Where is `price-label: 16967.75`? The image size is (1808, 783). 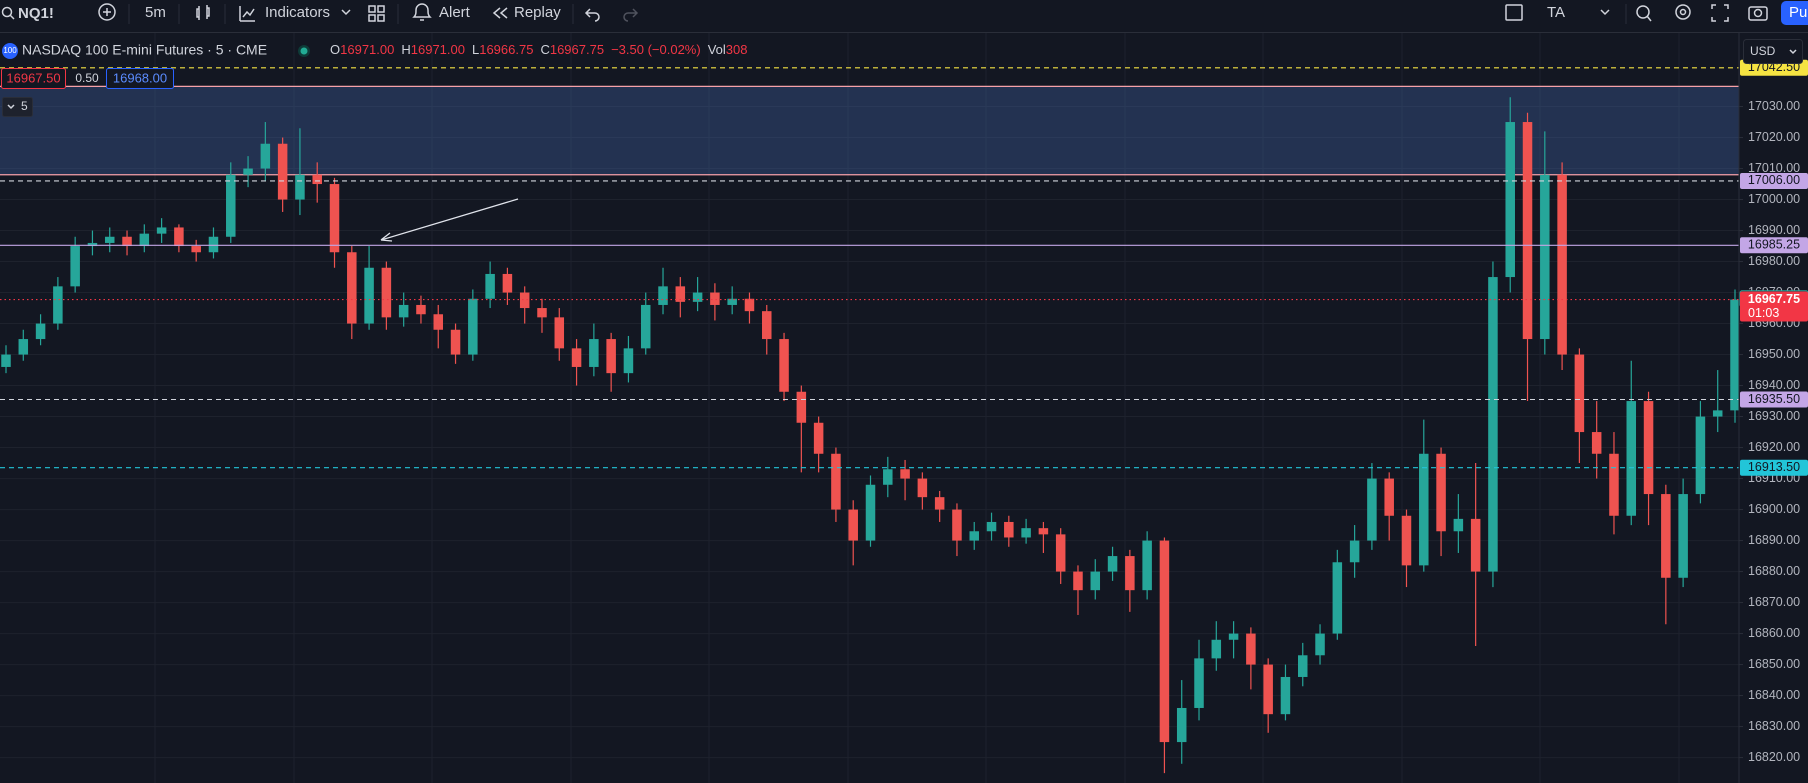 price-label: 16967.75 is located at coordinates (1774, 299).